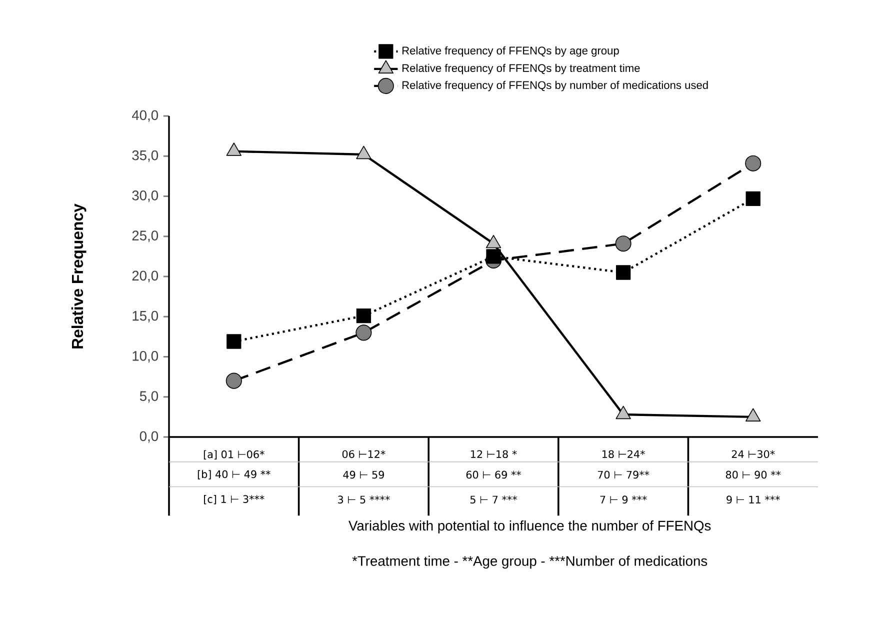 This screenshot has width=873, height=630. What do you see at coordinates (628, 561) in the screenshot?
I see `text: ***Number of medications` at bounding box center [628, 561].